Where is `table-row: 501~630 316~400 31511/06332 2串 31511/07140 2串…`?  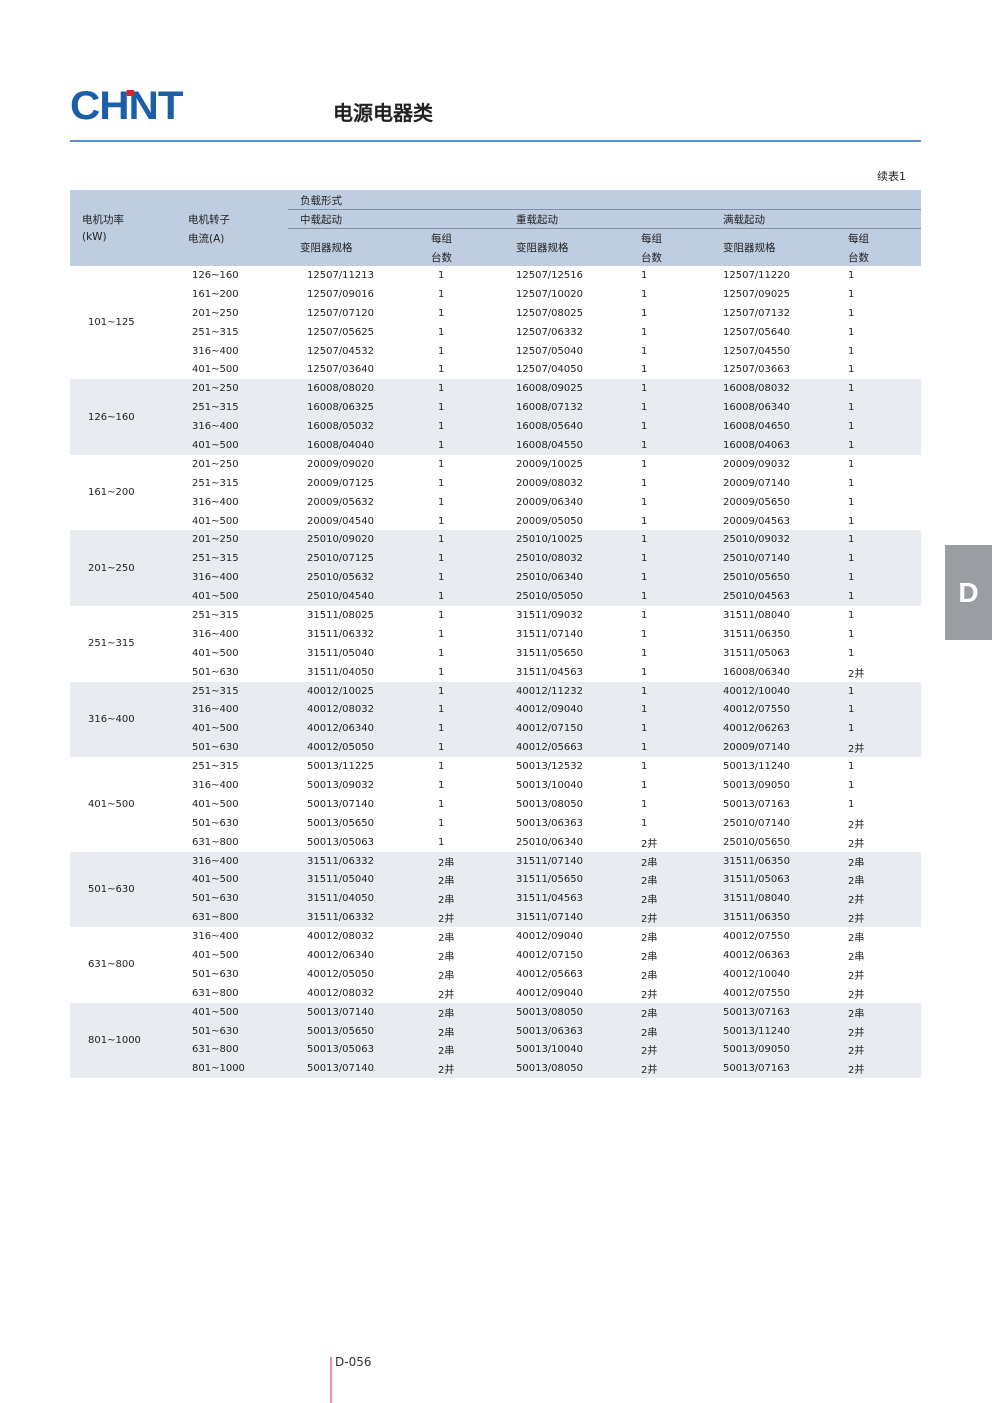
table-row: 501~630 316~400 31511/06332 2串 31511/07140 2串… is located at coordinates (495, 889).